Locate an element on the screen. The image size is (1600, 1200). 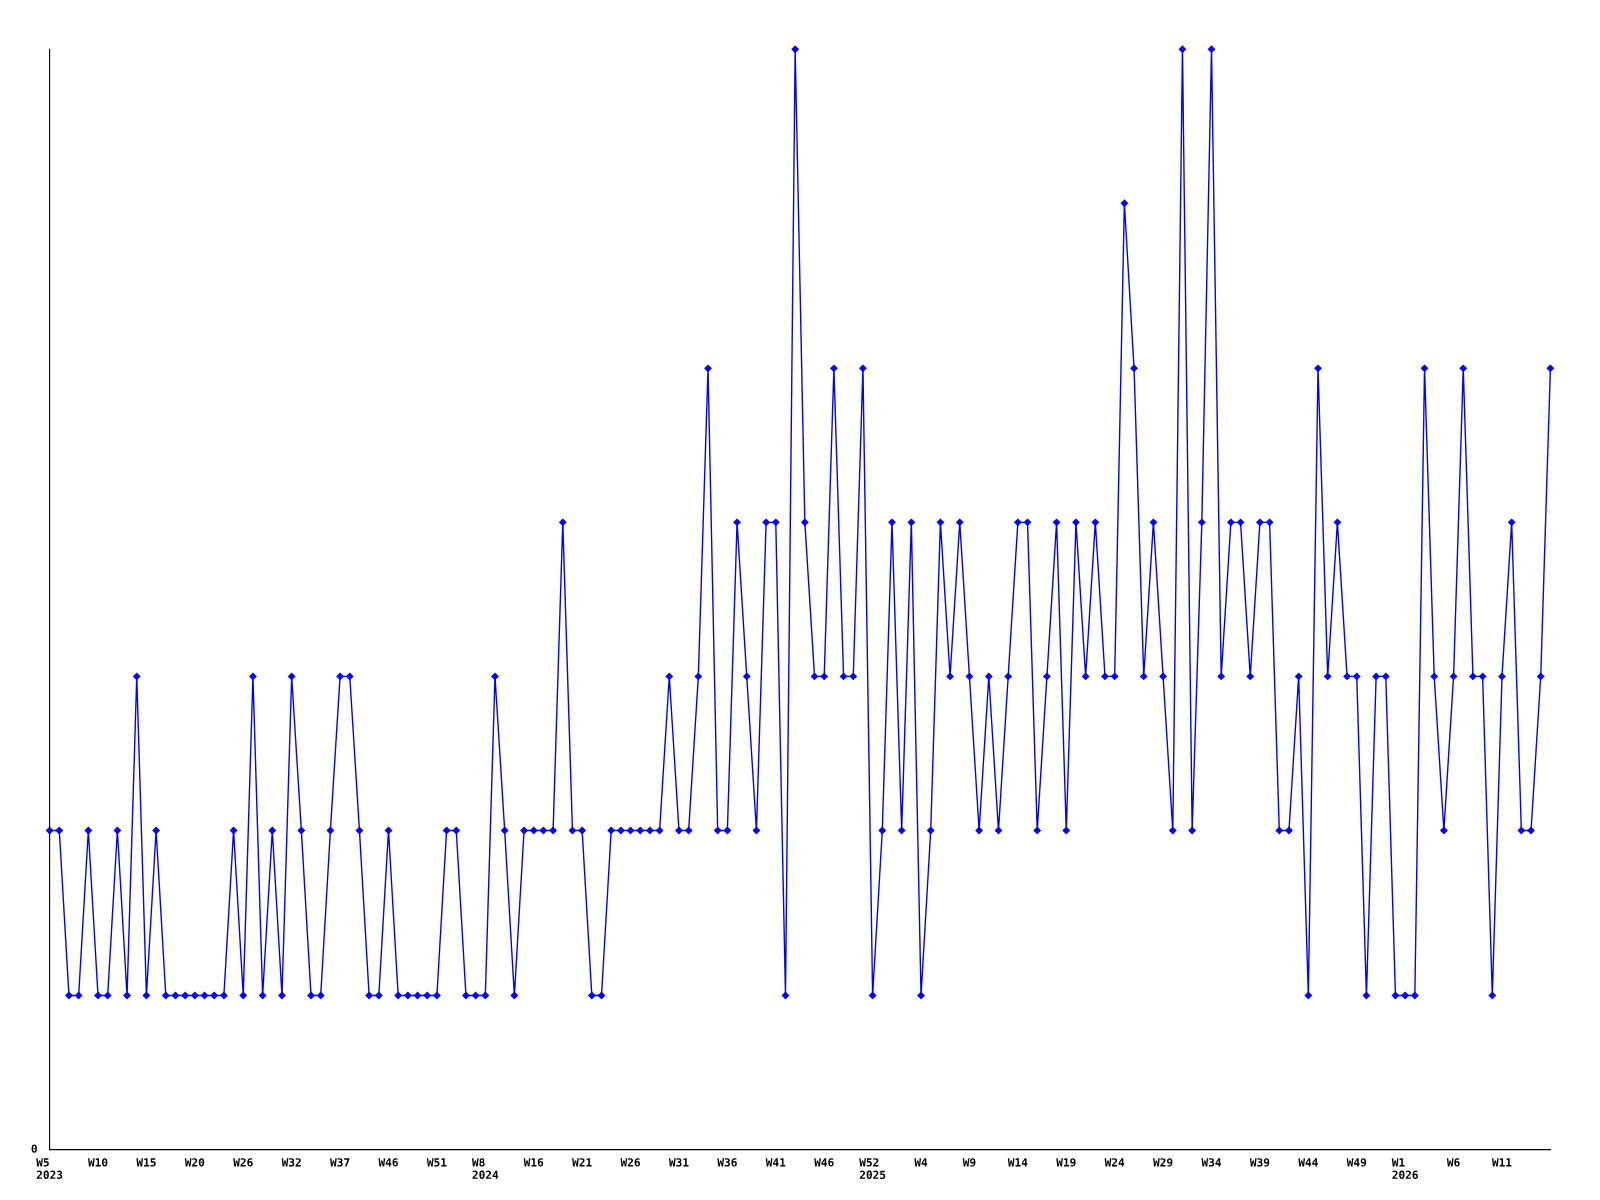
x-tick-label: W41 is located at coordinates (775, 1162).